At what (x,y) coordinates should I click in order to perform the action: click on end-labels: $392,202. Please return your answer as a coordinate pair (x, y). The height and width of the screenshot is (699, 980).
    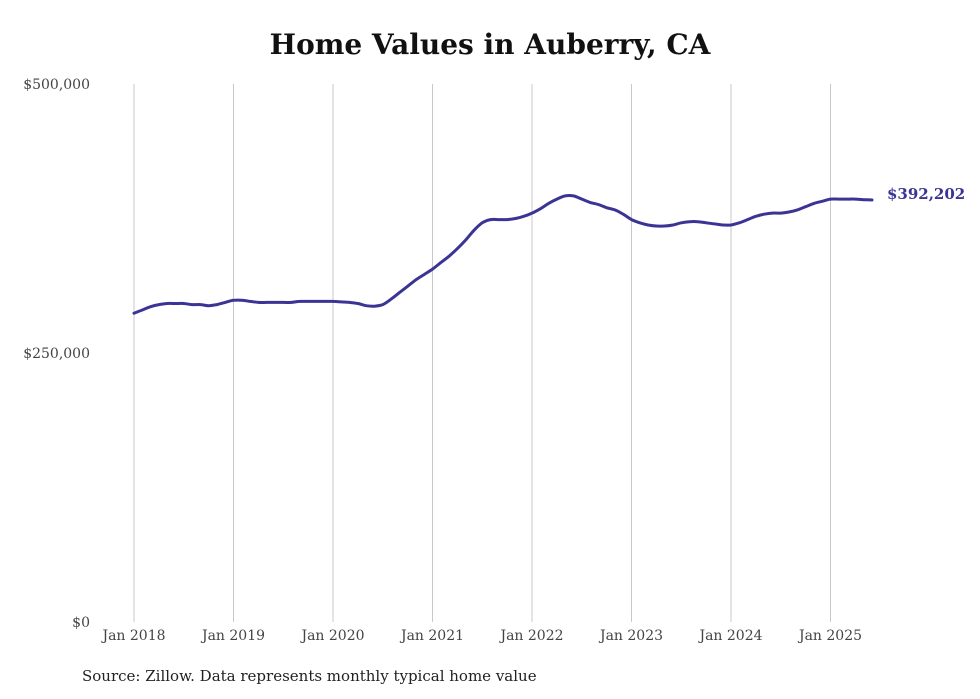
    Looking at the image, I should click on (926, 194).